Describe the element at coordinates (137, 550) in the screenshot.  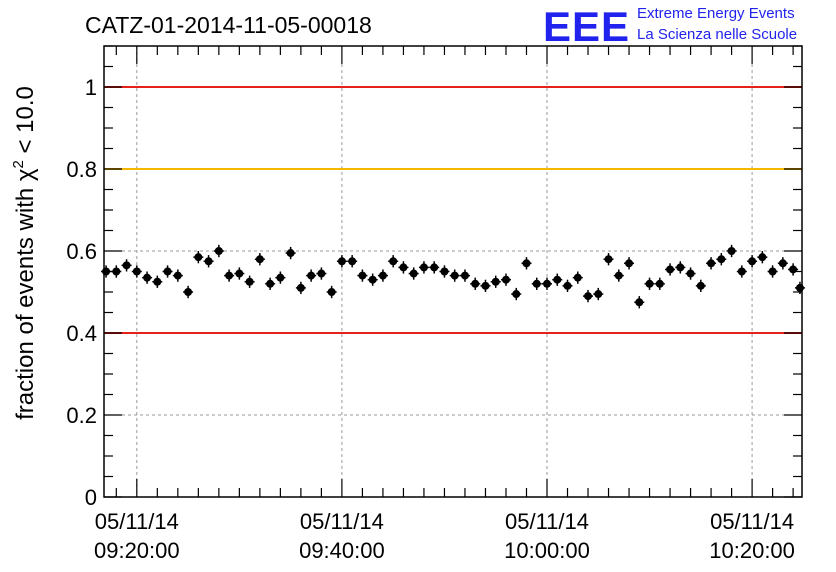
I see `x-tick-time-label: 09:20:00` at that location.